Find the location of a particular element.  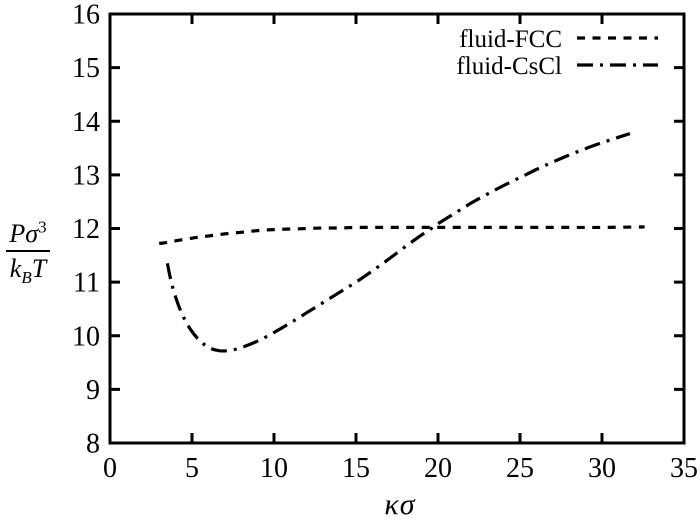

y-axis-label: Pσ3 kBT is located at coordinates (28, 253).